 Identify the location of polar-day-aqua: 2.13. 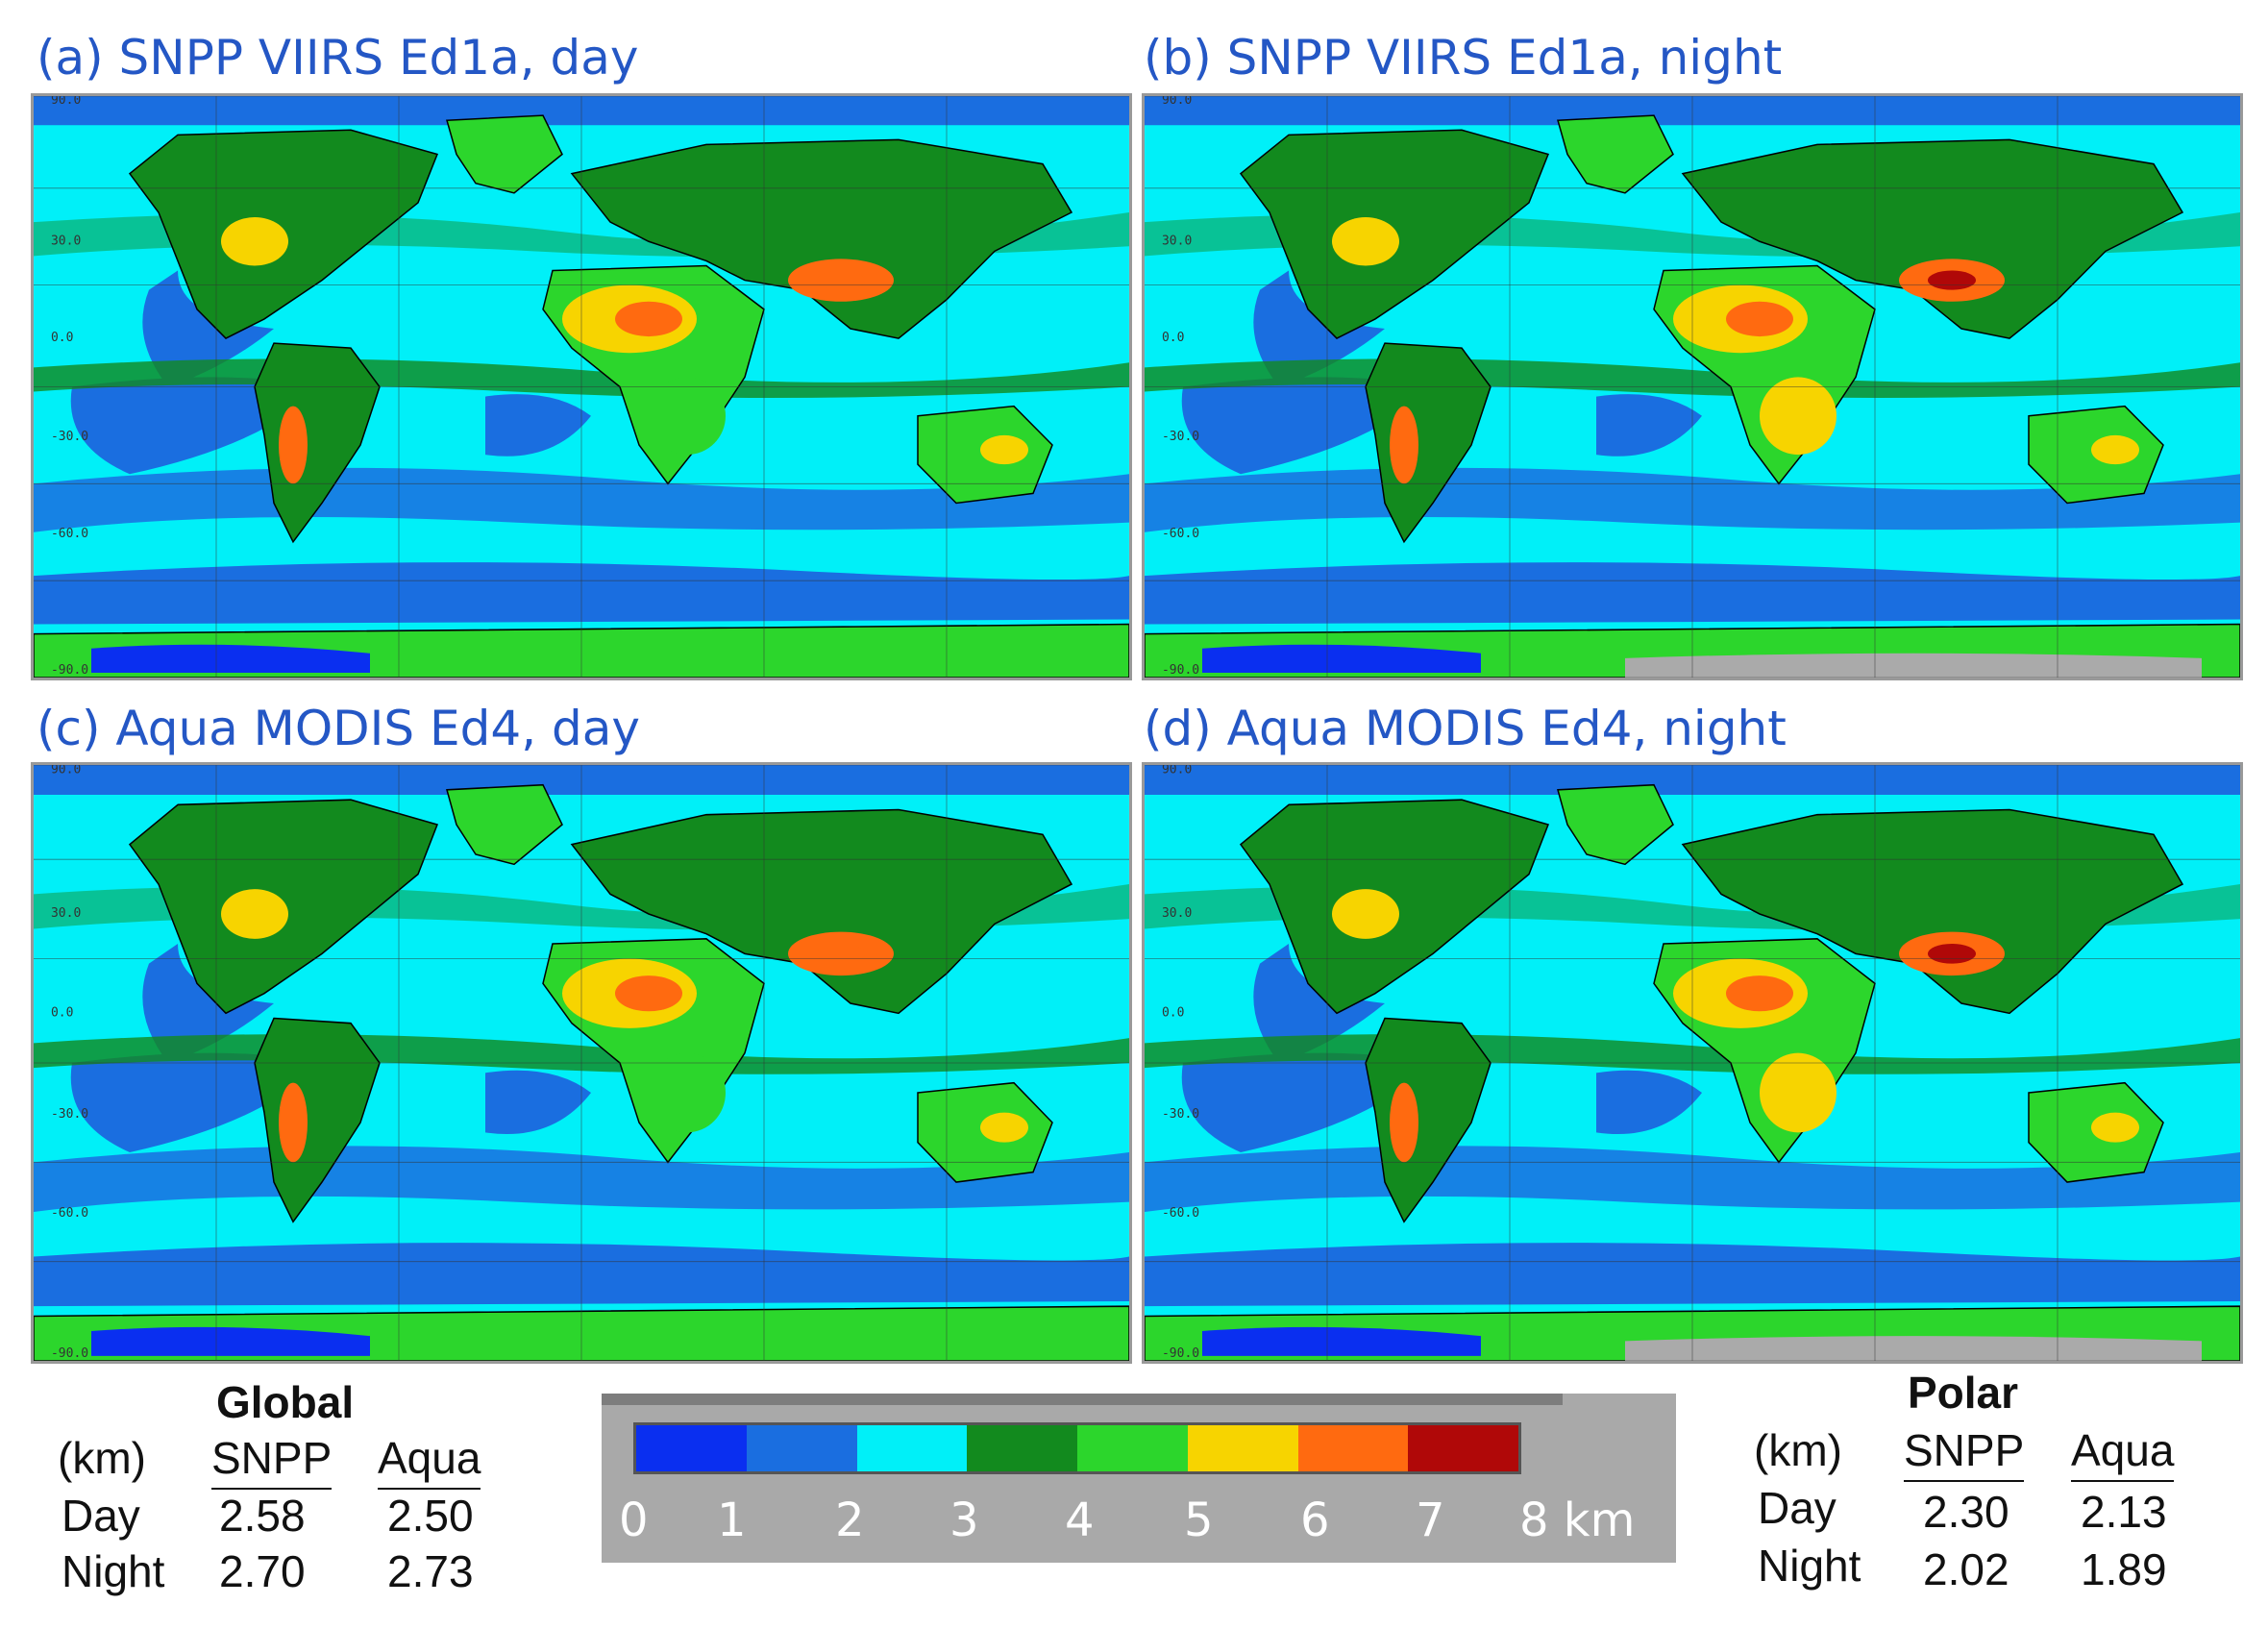
(2124, 1512).